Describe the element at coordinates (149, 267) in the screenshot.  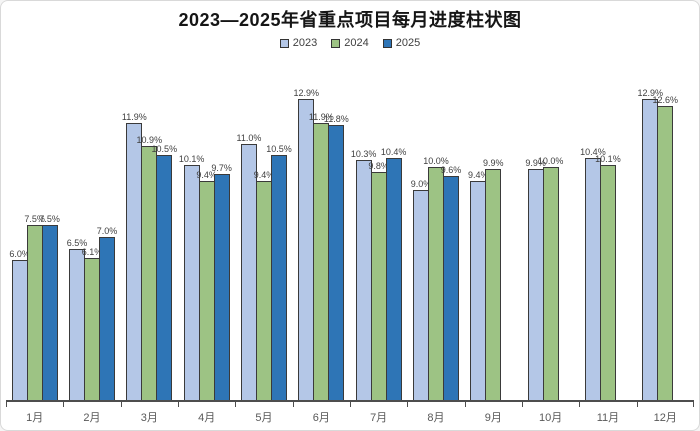
I see `bar-2024-3月: 10.9%` at that location.